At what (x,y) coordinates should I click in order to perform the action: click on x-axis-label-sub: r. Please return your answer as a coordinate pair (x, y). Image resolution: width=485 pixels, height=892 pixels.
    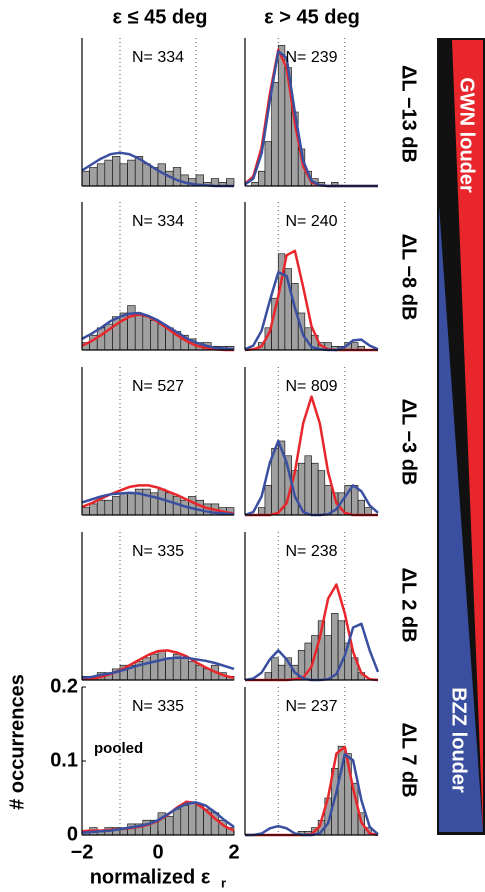
    Looking at the image, I should click on (223, 882).